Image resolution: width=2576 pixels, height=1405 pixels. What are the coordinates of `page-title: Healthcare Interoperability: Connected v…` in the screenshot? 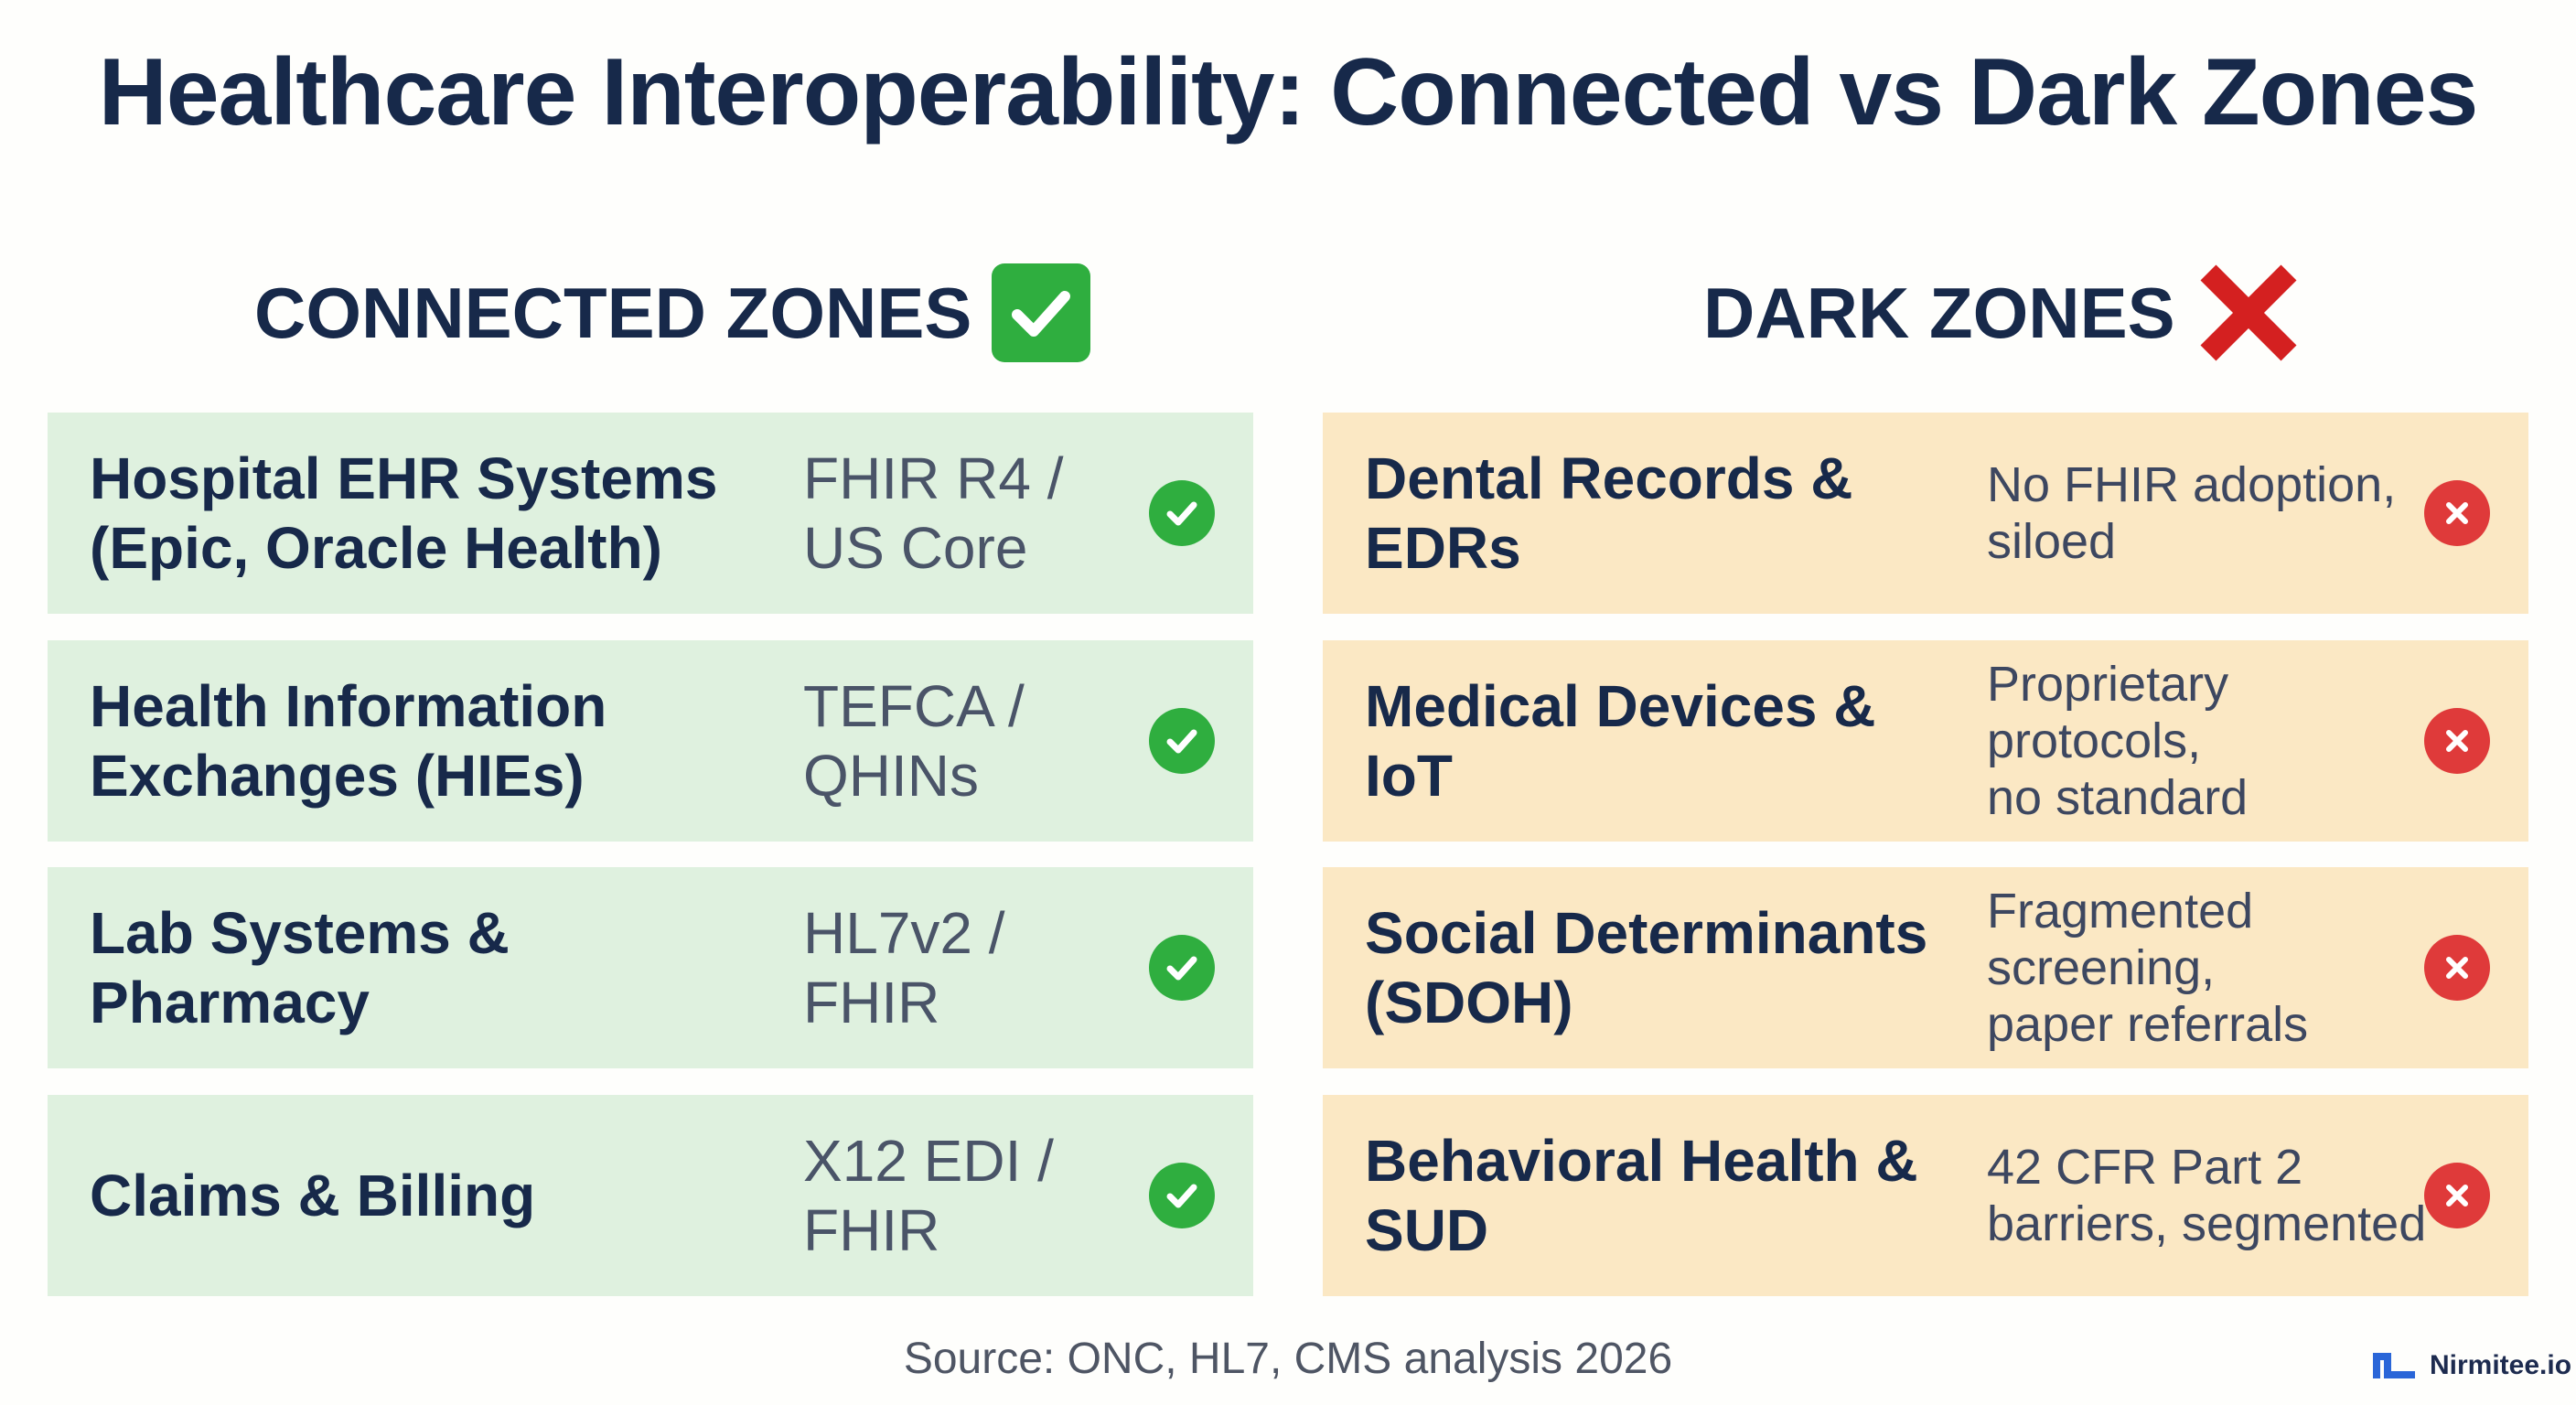 It's located at (1288, 92).